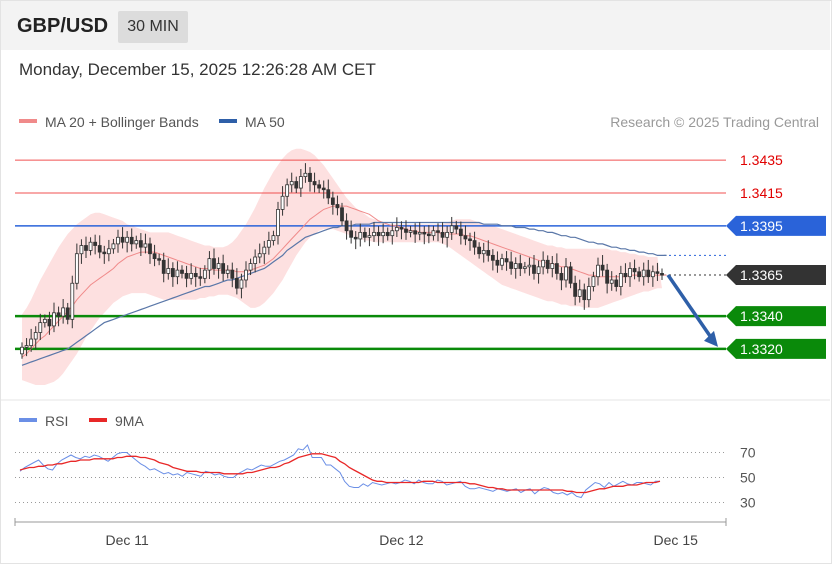 The height and width of the screenshot is (564, 832). What do you see at coordinates (761, 316) in the screenshot?
I see `support-label: 1.3340` at bounding box center [761, 316].